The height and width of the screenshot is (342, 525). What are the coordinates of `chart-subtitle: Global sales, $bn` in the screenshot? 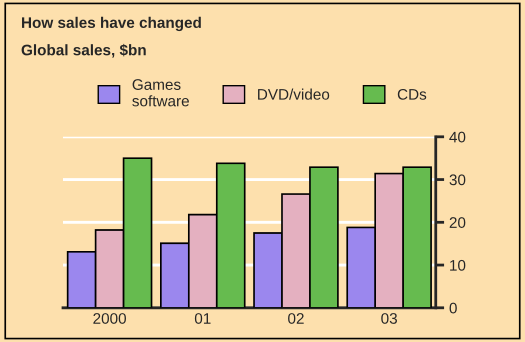 It's located at (84, 51).